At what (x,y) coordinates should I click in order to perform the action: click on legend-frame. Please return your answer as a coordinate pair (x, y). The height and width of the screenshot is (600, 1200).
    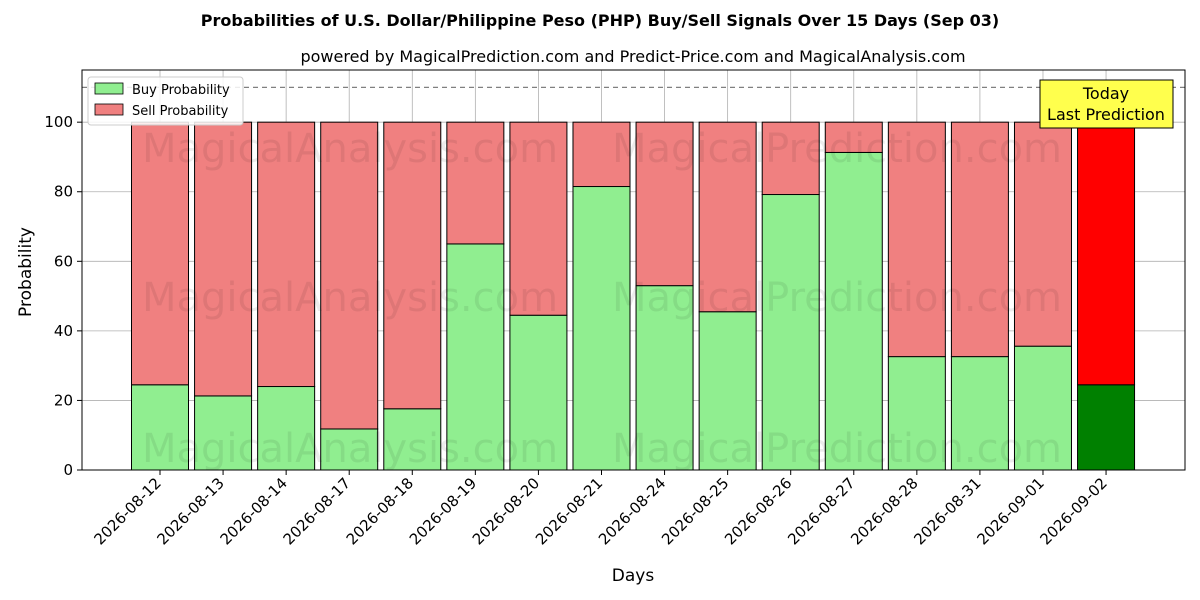
    Looking at the image, I should click on (165, 101).